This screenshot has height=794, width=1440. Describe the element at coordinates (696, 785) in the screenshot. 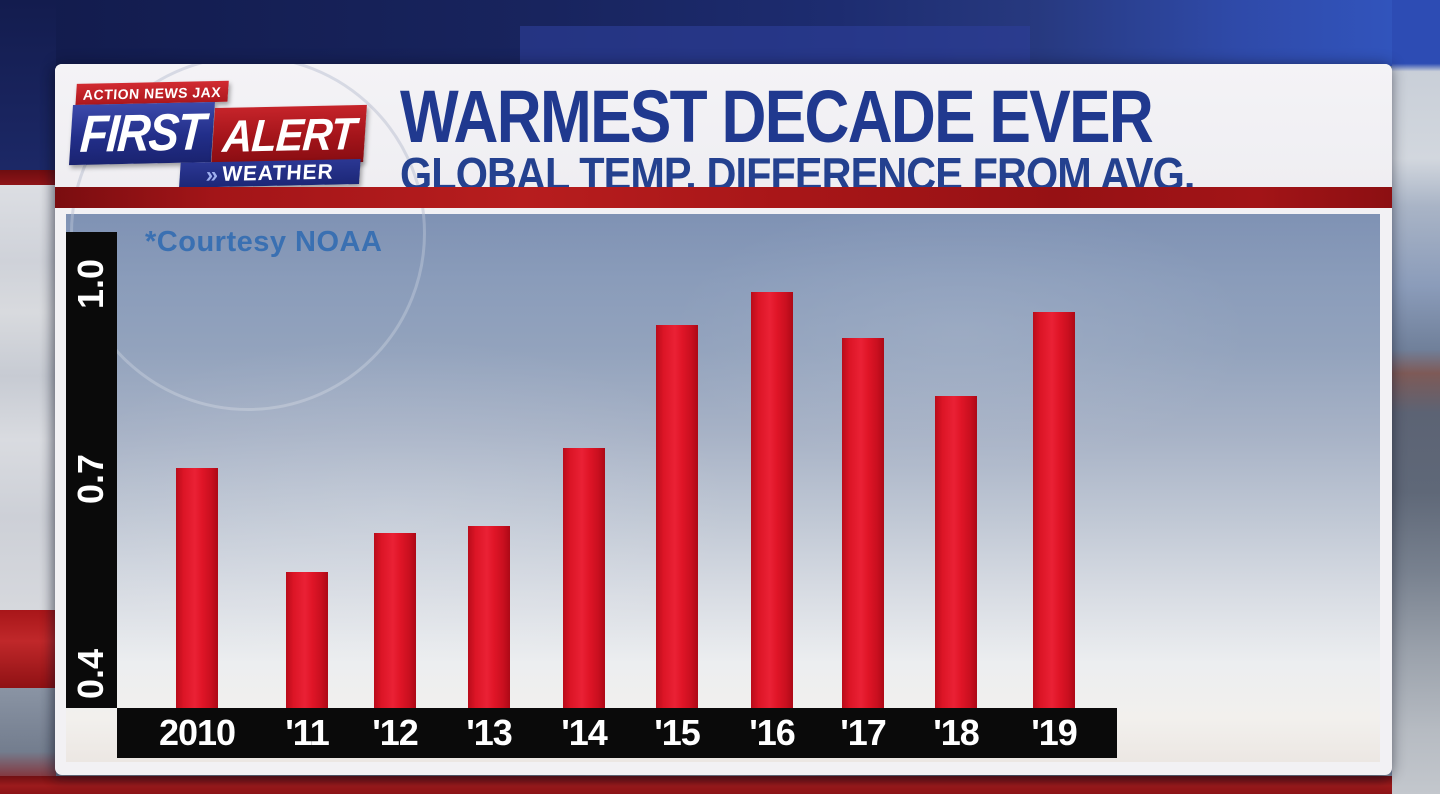

I see `studio-background-bottom-red-band` at that location.